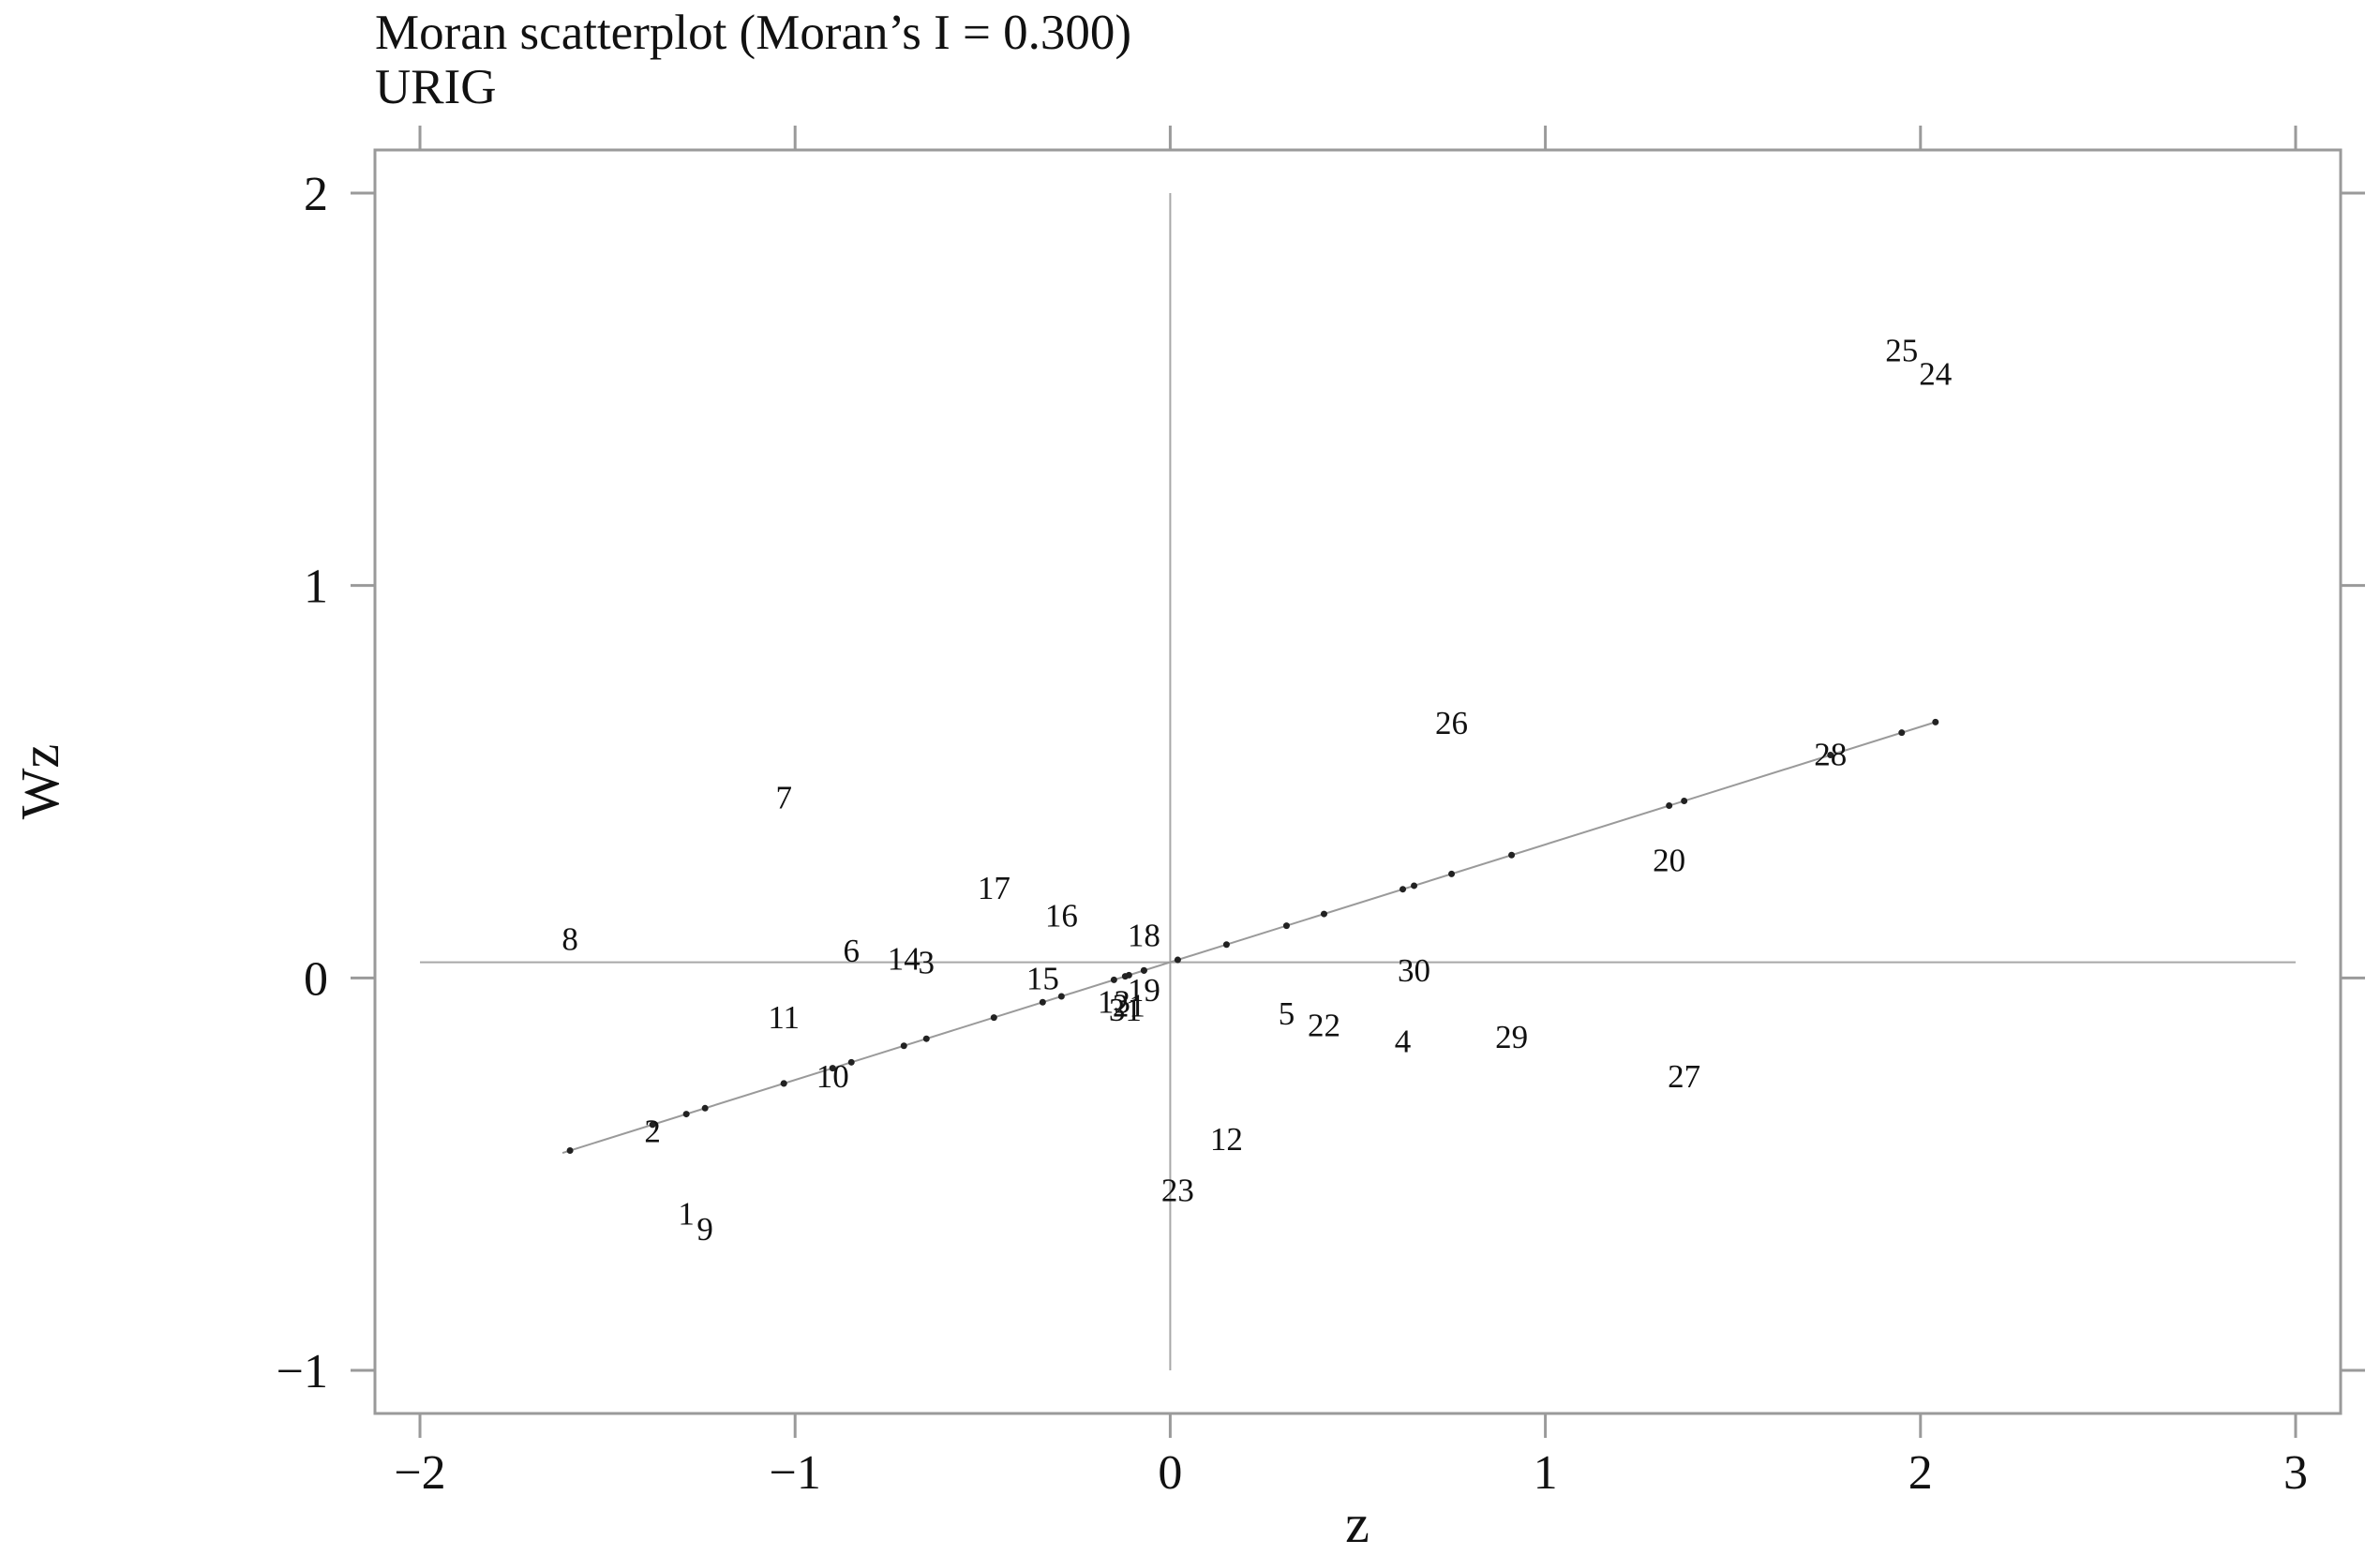  What do you see at coordinates (316, 979) in the screenshot?
I see `y-tick-label: 0` at bounding box center [316, 979].